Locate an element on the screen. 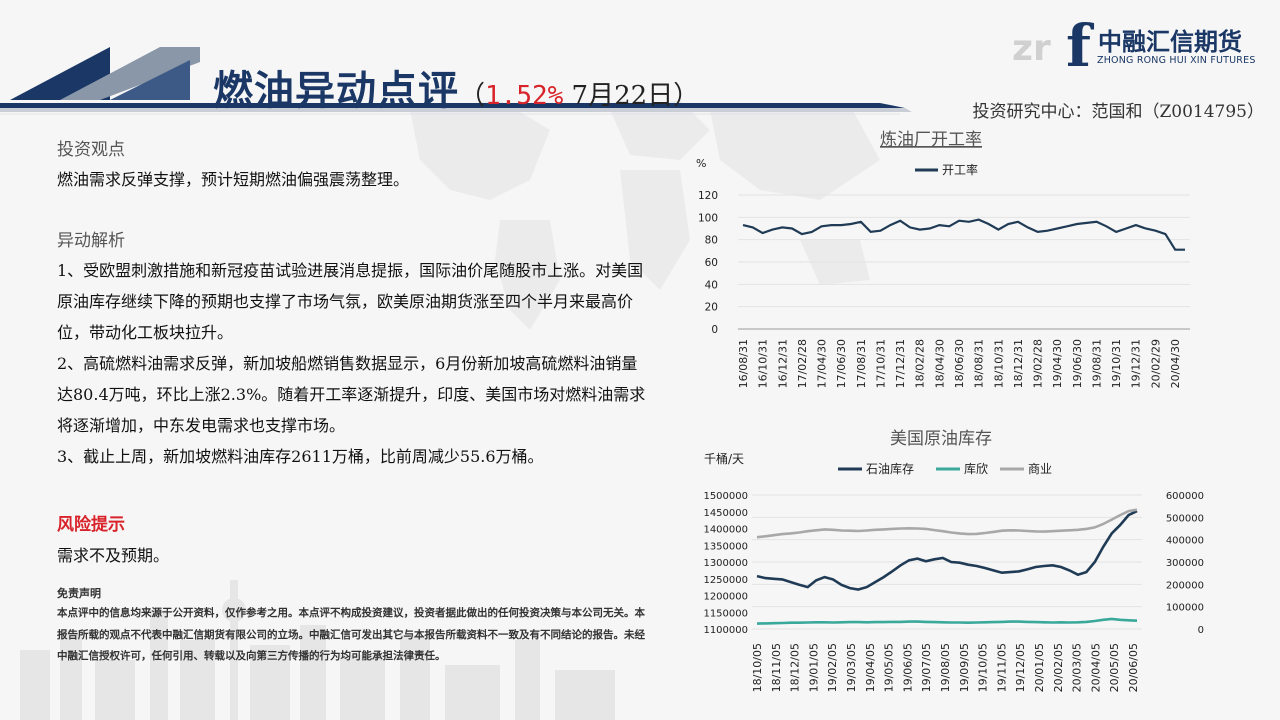 This screenshot has width=1280, height=720. logo-name-cn: 中融汇信期货 is located at coordinates (1170, 42).